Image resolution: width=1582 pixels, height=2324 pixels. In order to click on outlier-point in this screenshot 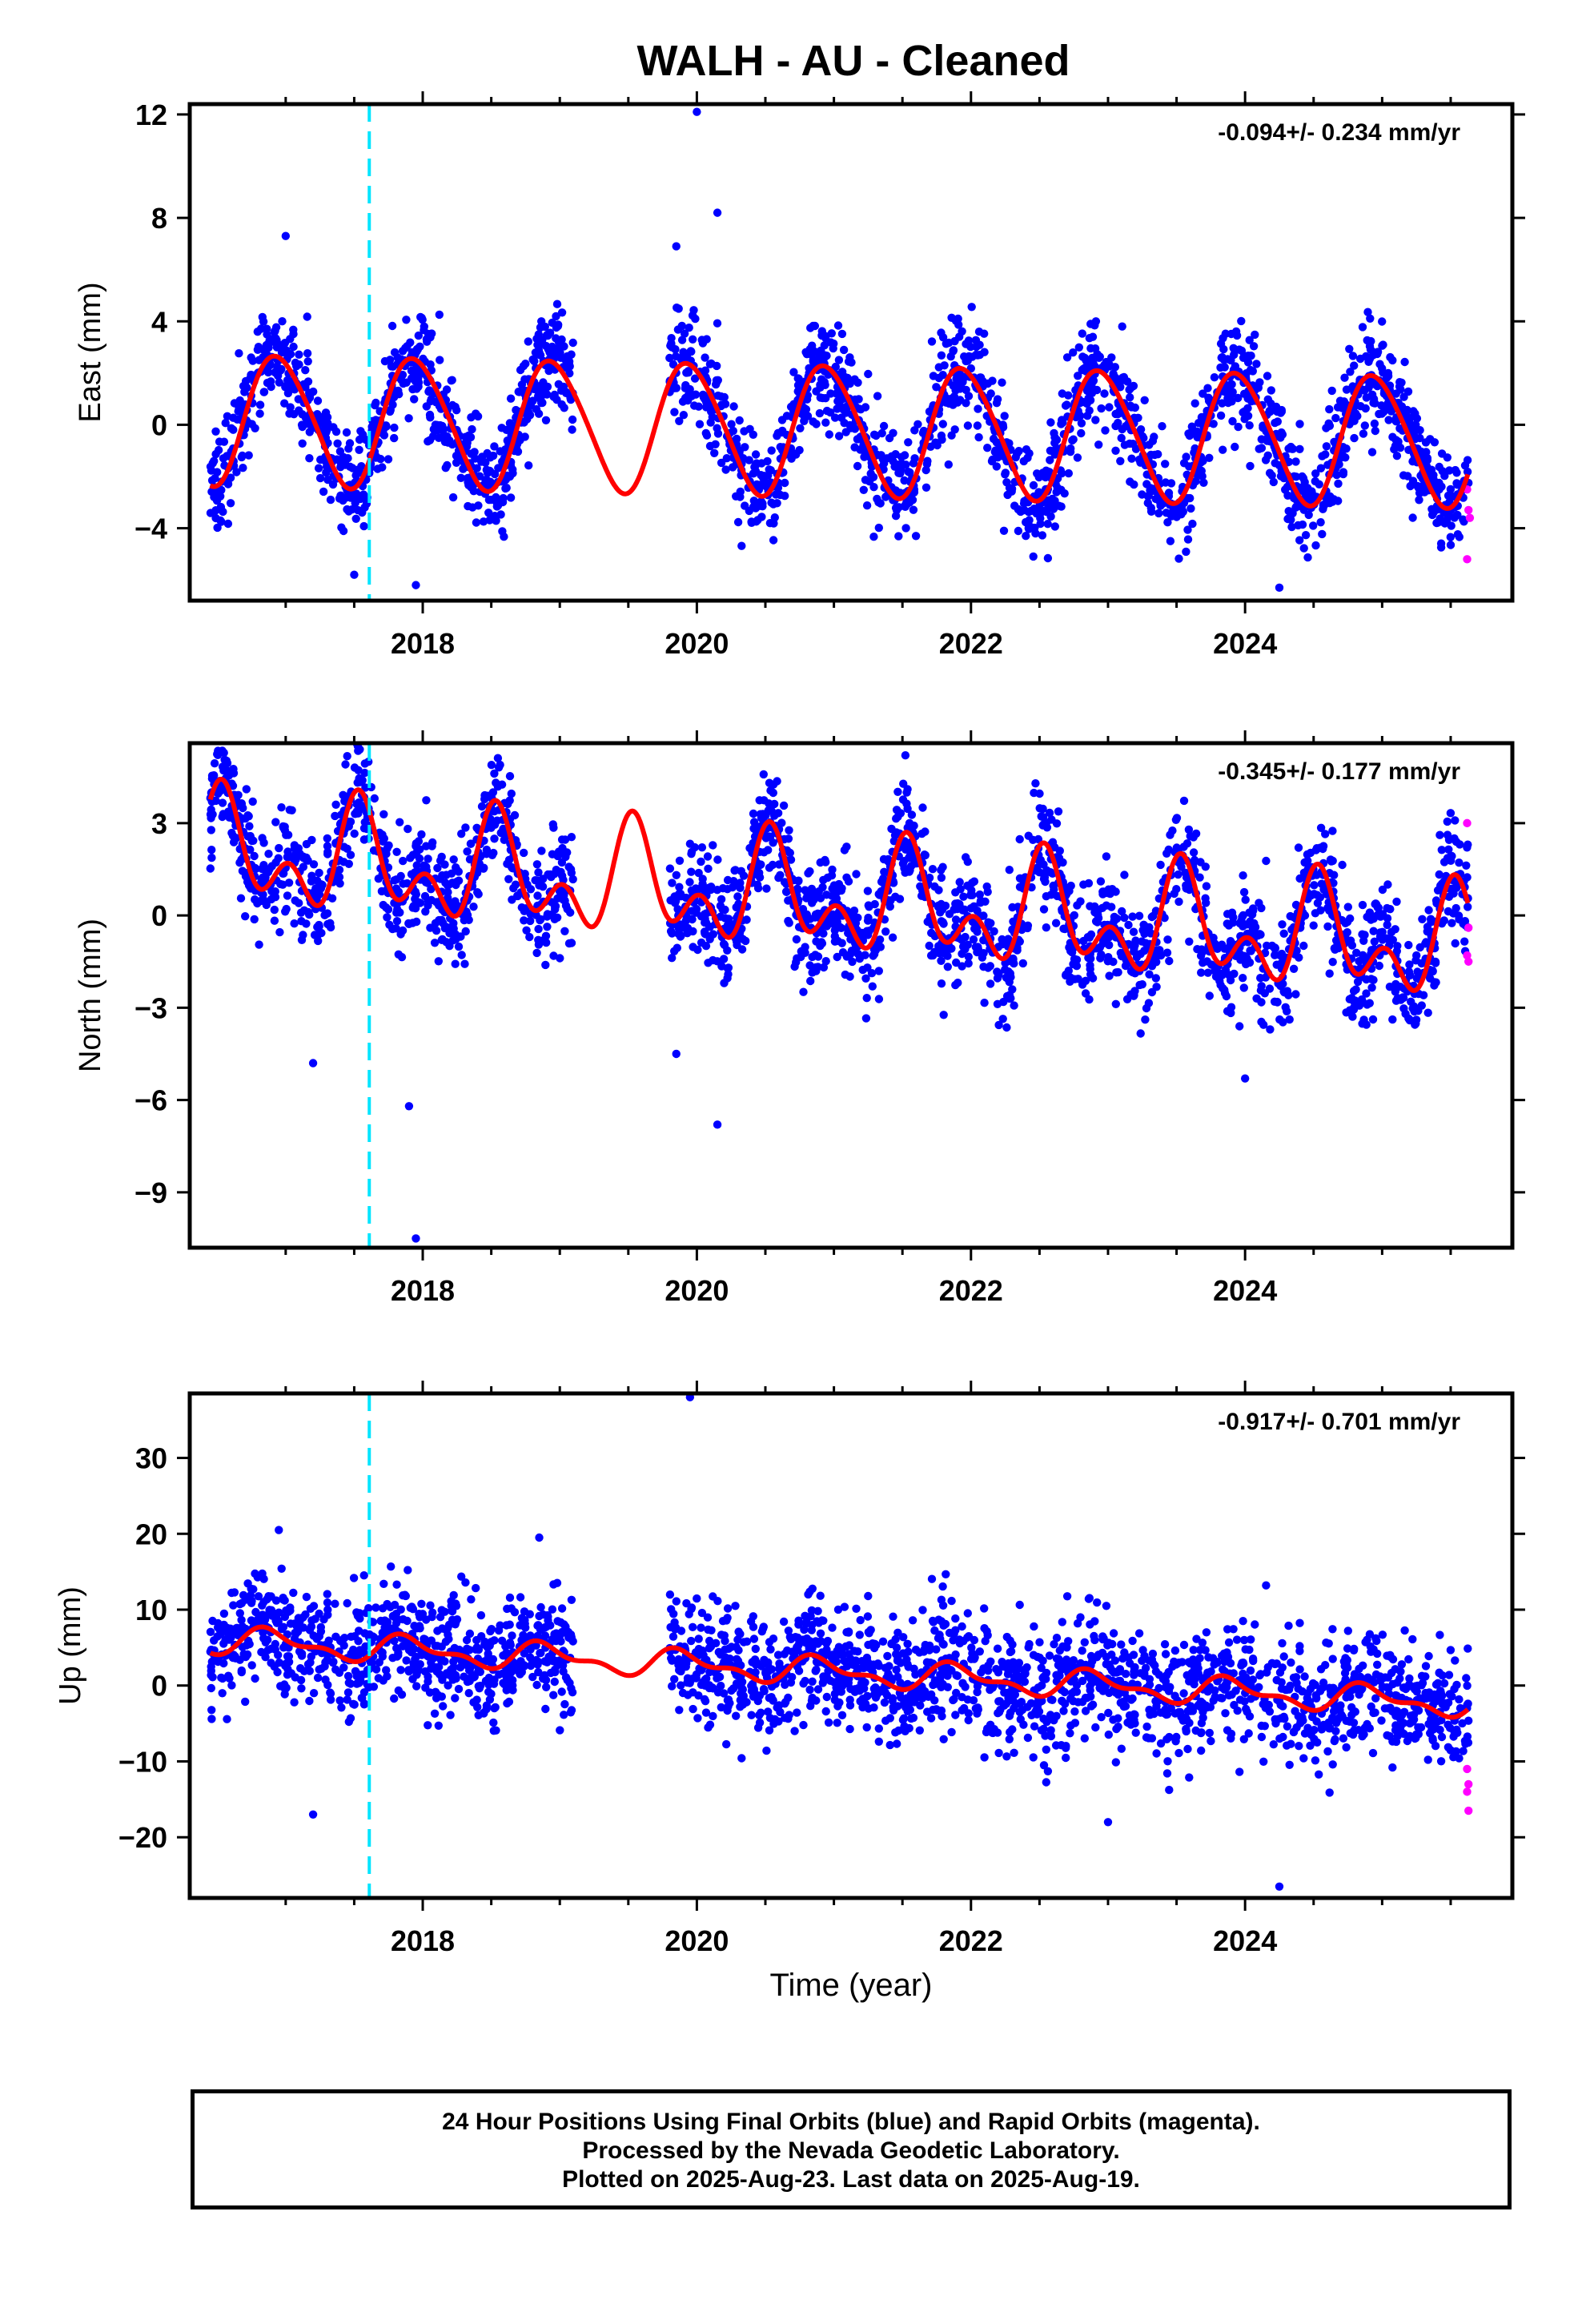, I will do `click(717, 1124)`.